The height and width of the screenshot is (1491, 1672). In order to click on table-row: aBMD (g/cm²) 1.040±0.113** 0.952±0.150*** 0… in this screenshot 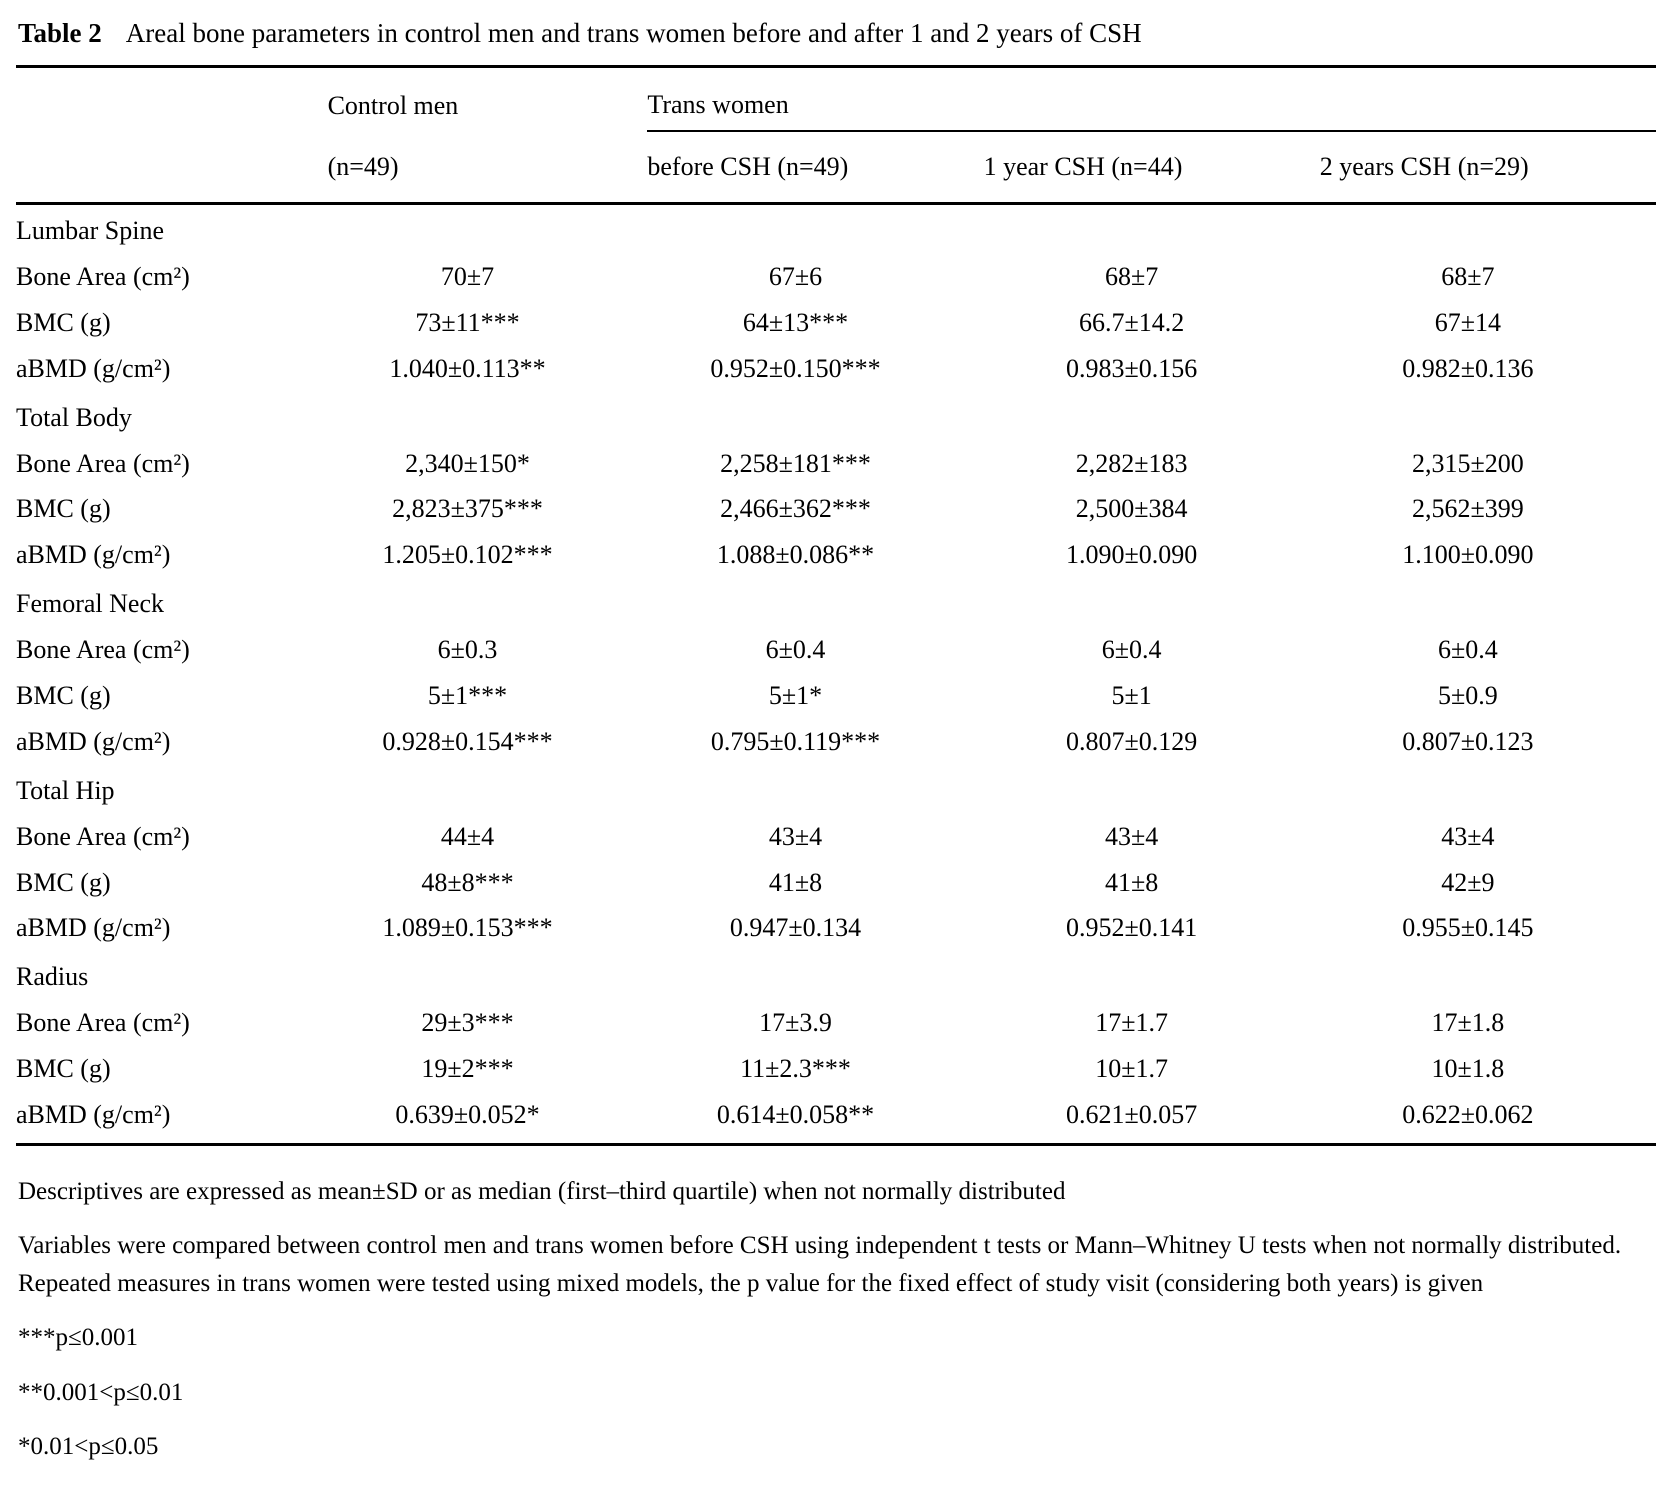, I will do `click(836, 369)`.